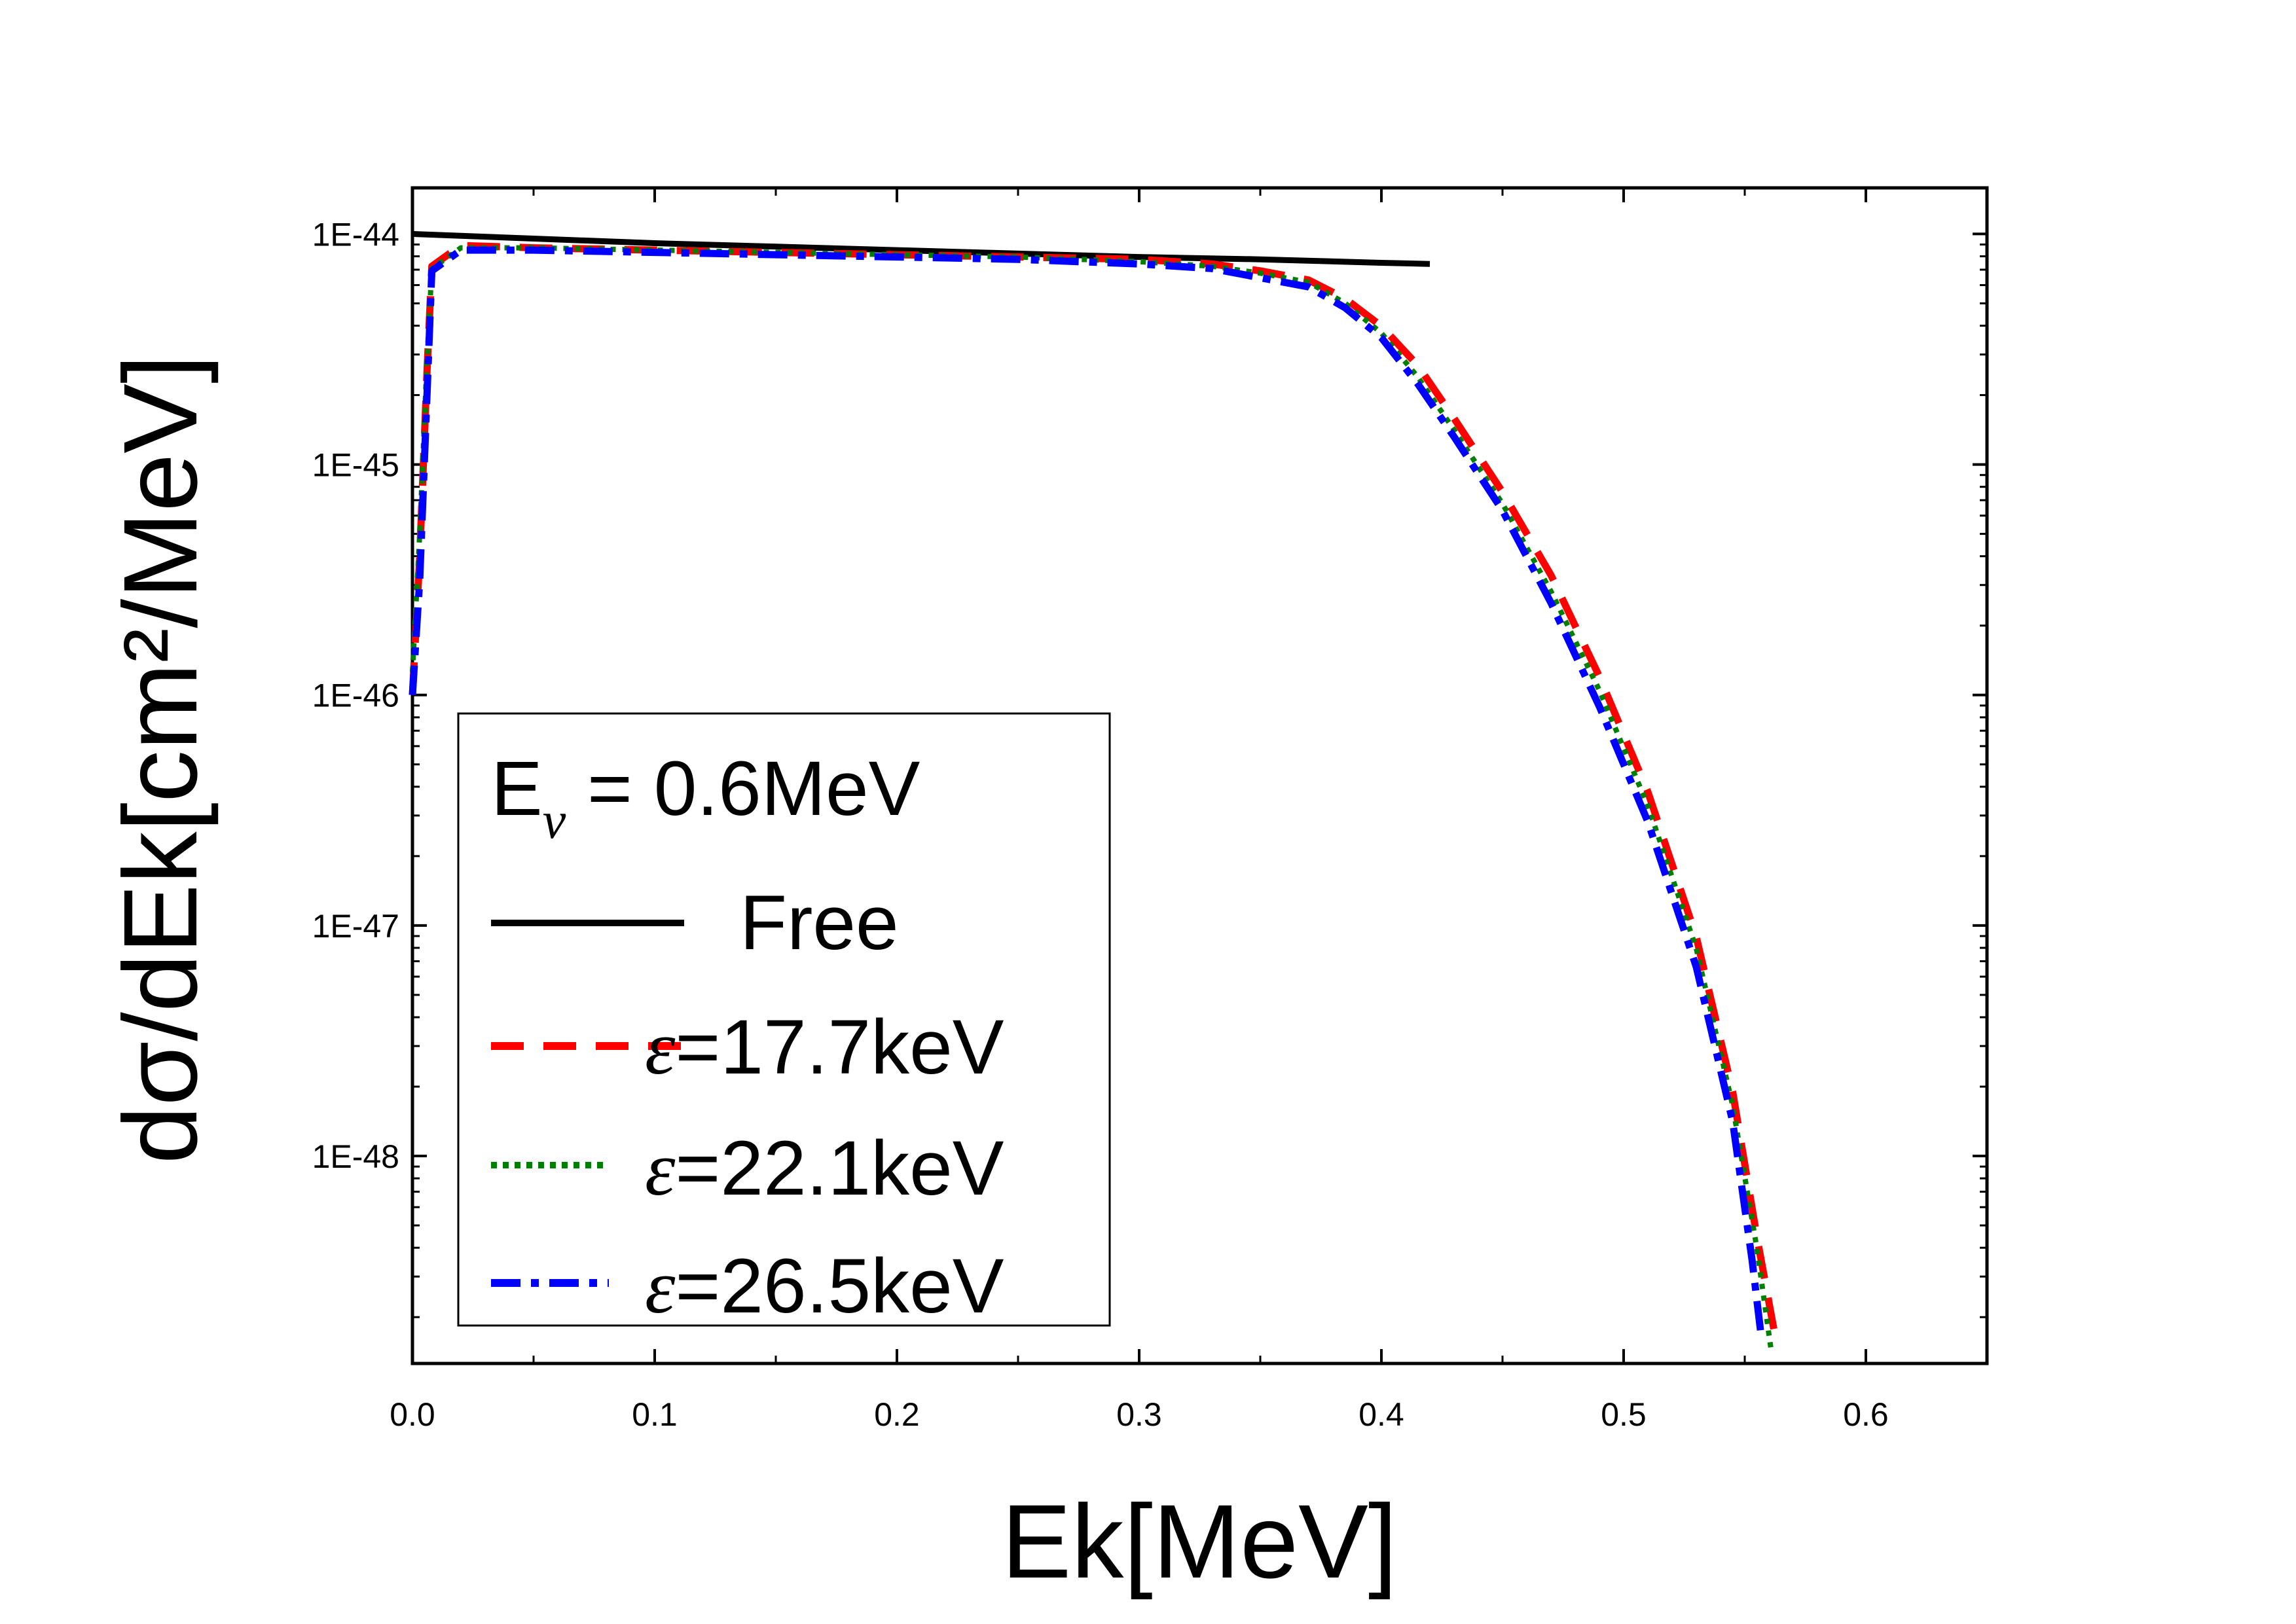  I want to click on x-tick-label: 0.2, so click(897, 1414).